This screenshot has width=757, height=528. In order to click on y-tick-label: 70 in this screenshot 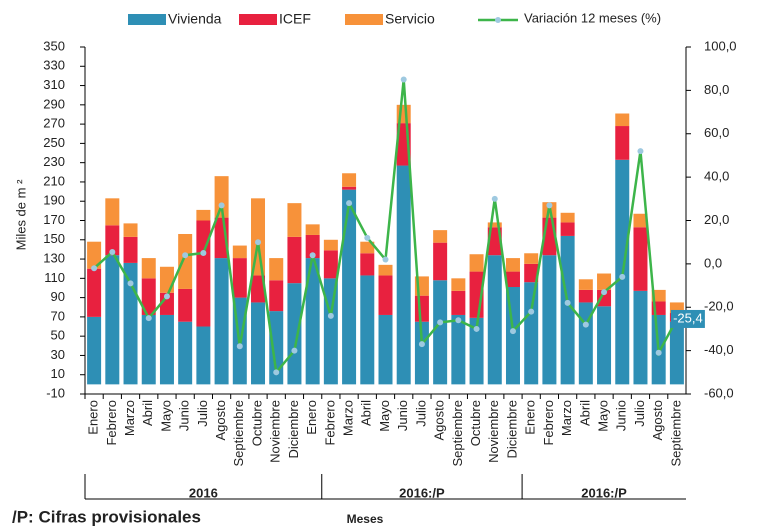, I will do `click(58, 315)`.